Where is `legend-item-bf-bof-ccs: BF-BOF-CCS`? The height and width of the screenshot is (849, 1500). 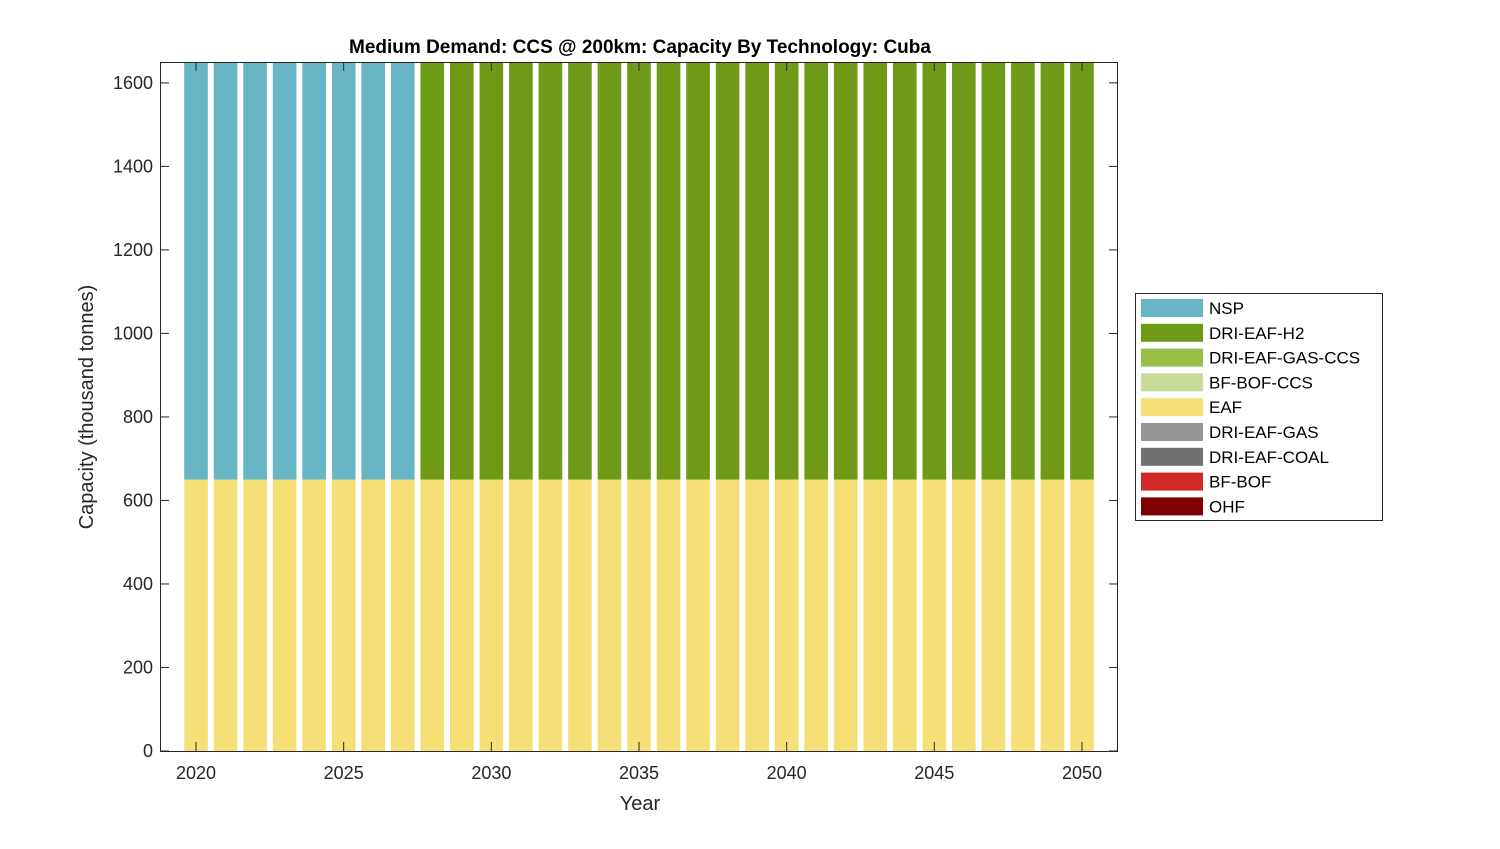 legend-item-bf-bof-ccs: BF-BOF-CCS is located at coordinates (1227, 382).